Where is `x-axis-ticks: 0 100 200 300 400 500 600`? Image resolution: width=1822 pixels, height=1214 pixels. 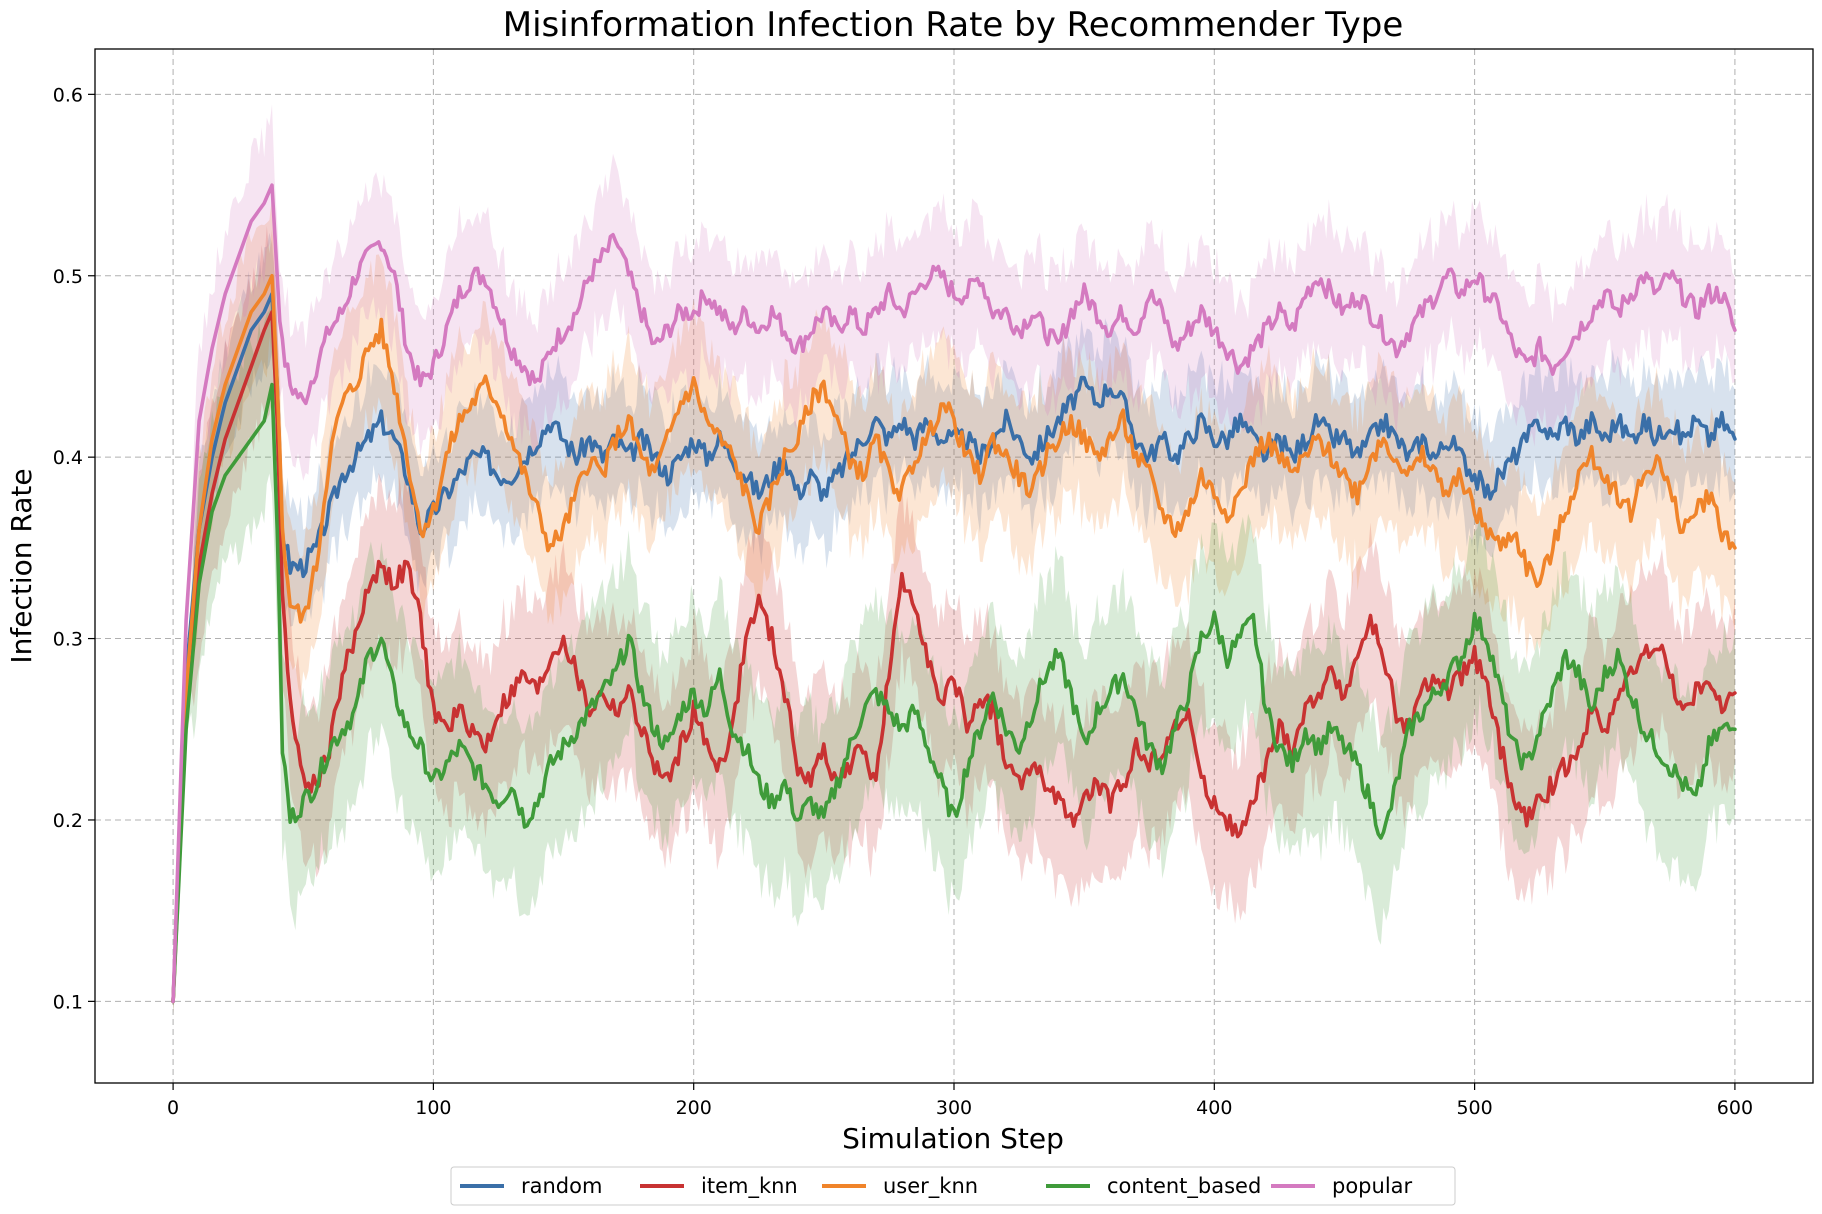
x-axis-ticks: 0 100 200 300 400 500 600 is located at coordinates (960, 1101).